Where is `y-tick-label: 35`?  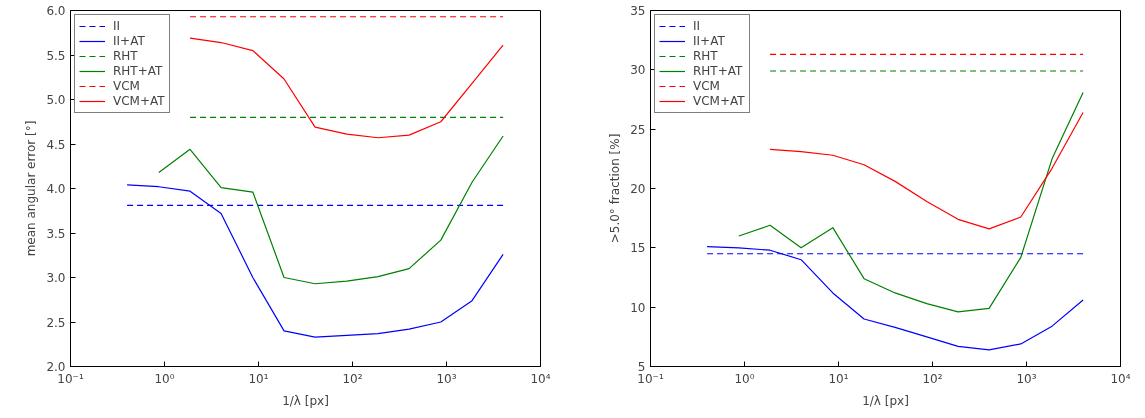
y-tick-label: 35 is located at coordinates (638, 11).